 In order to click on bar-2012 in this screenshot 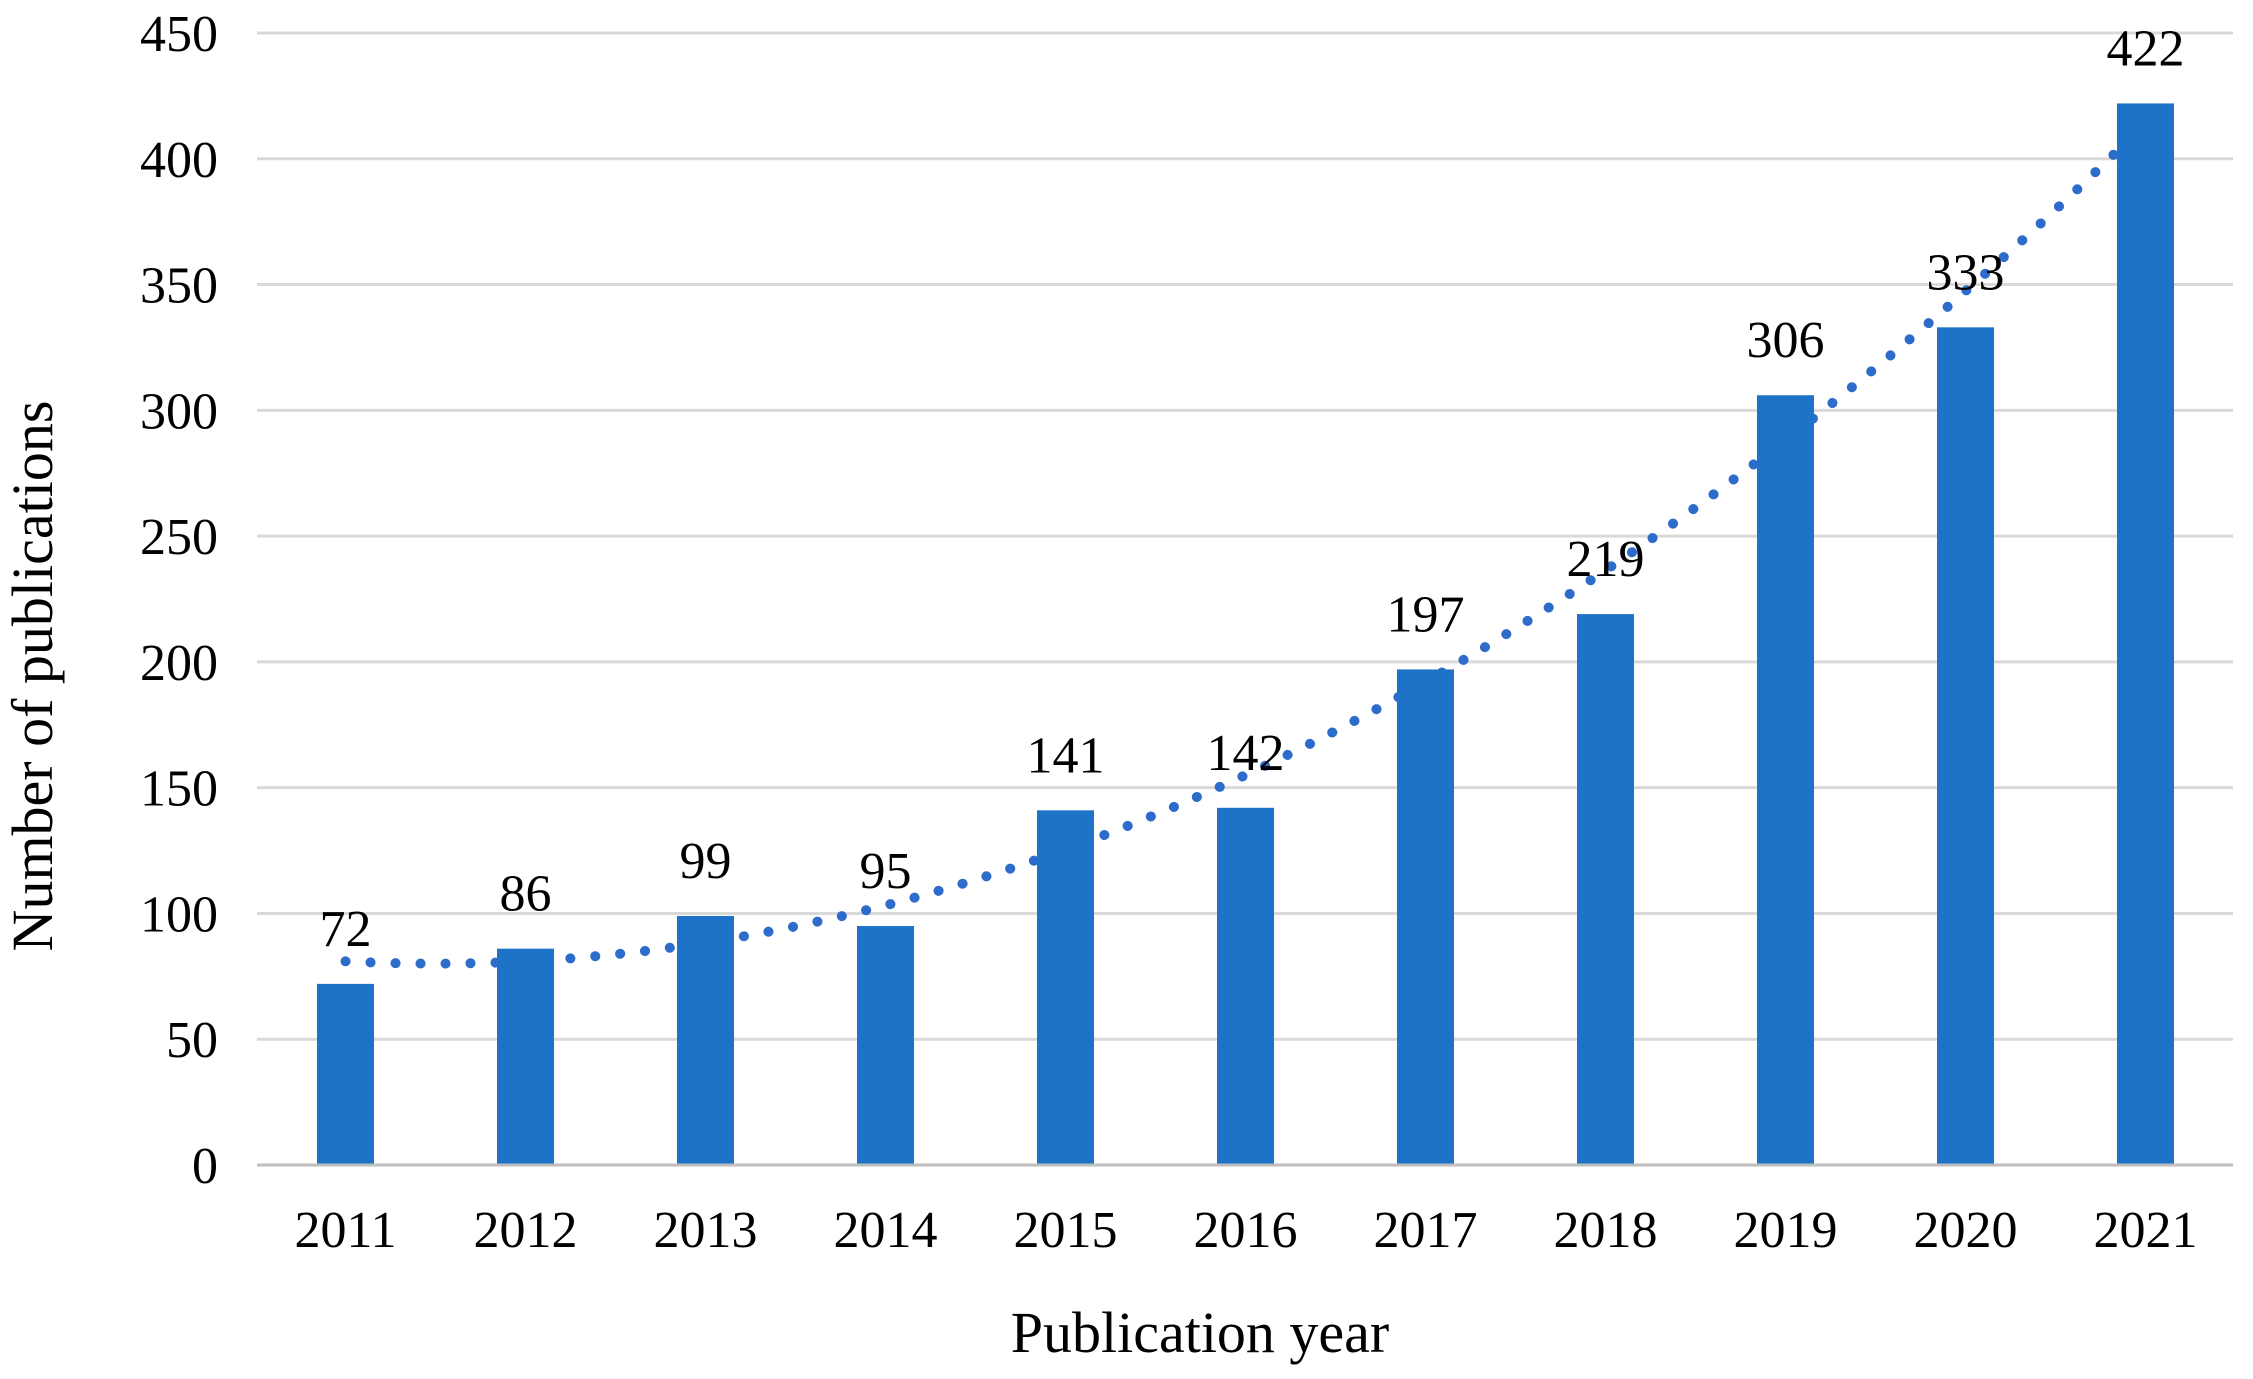, I will do `click(525, 1056)`.